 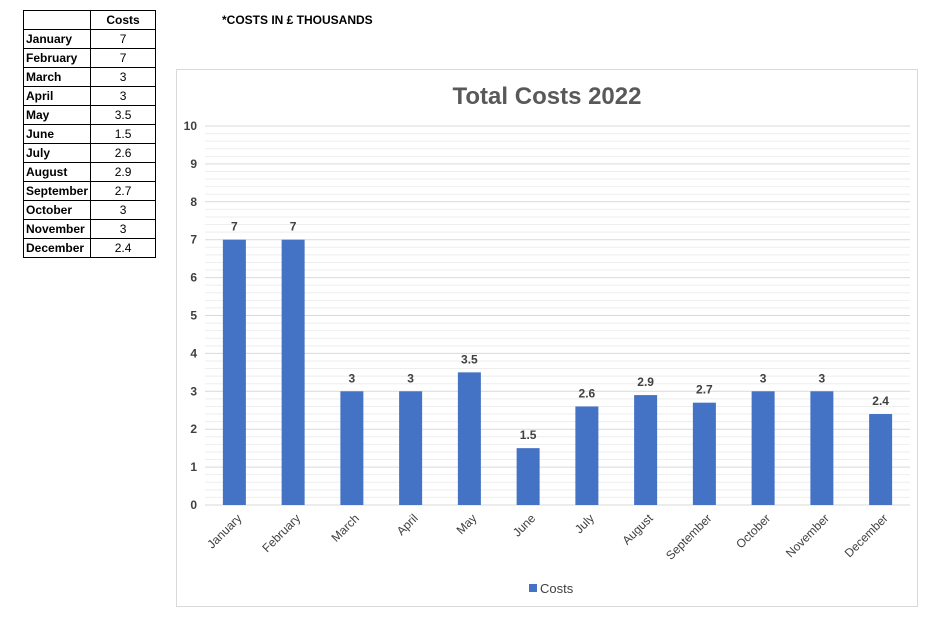 What do you see at coordinates (57, 96) in the screenshot?
I see `table-cell-month: April` at bounding box center [57, 96].